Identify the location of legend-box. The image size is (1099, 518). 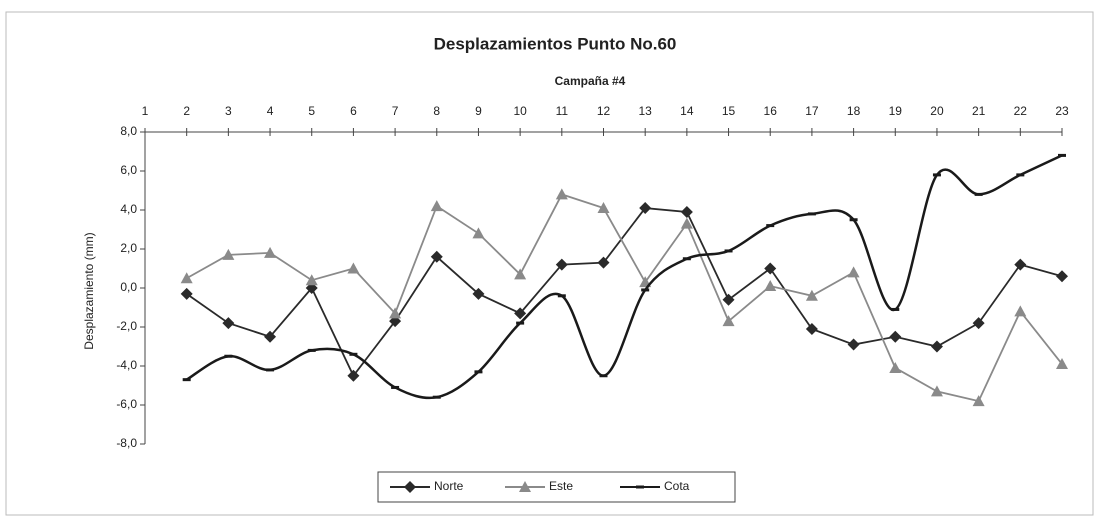
(556, 487).